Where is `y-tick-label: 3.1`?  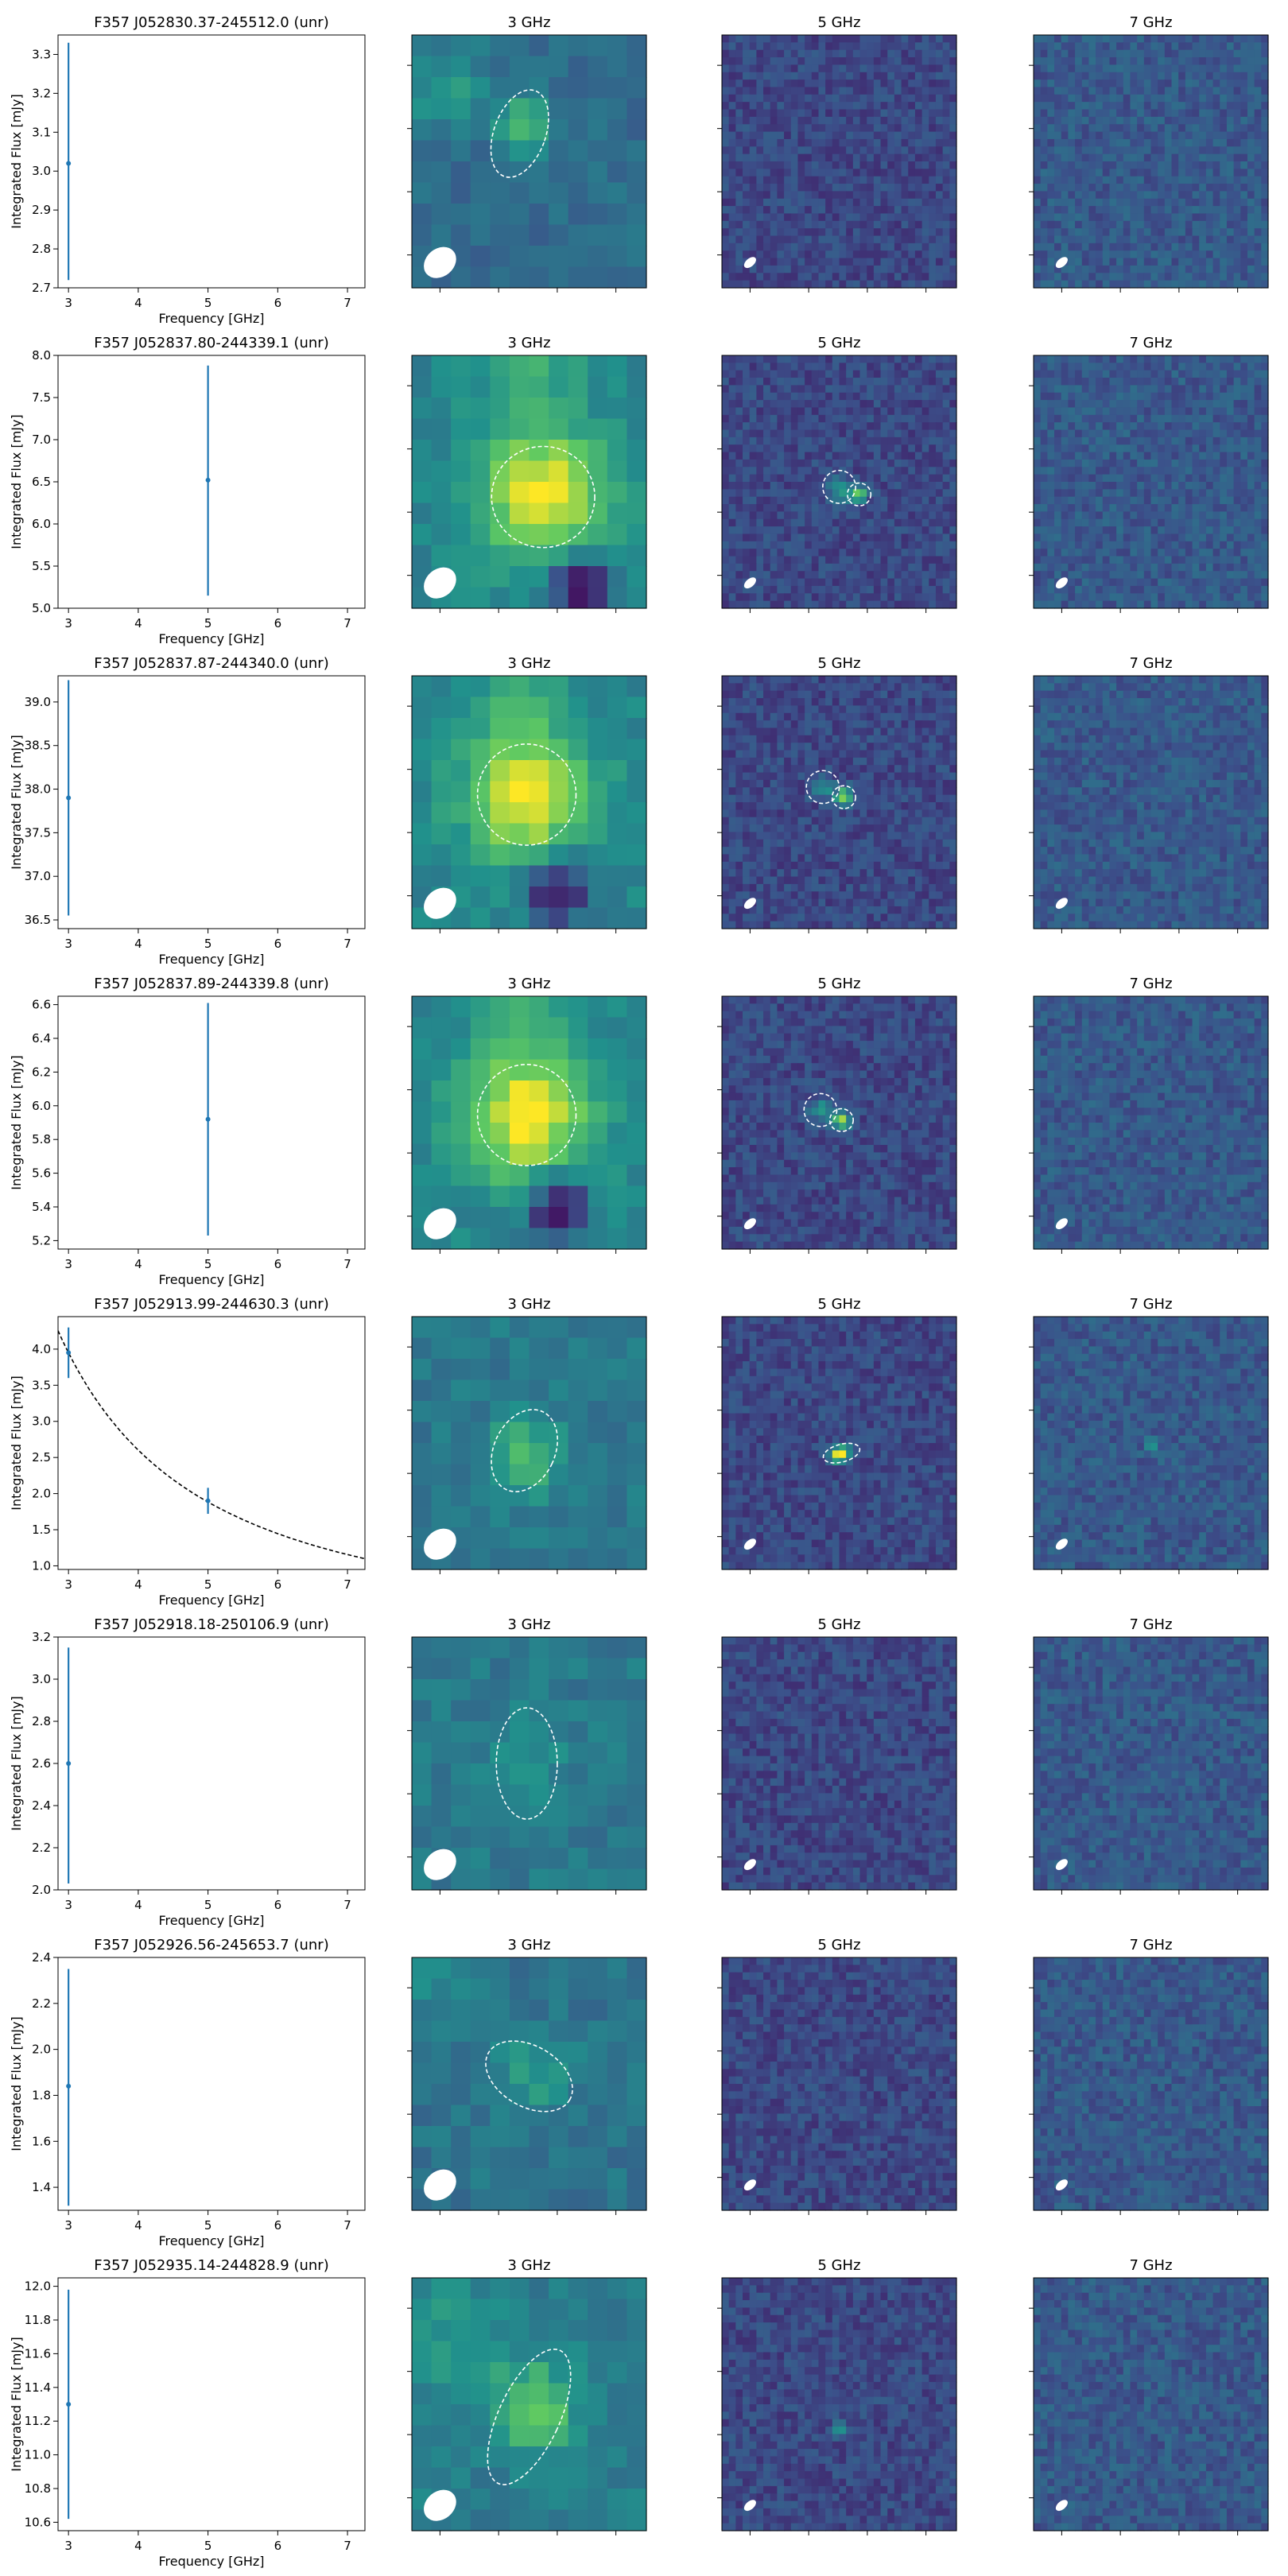 y-tick-label: 3.1 is located at coordinates (42, 132).